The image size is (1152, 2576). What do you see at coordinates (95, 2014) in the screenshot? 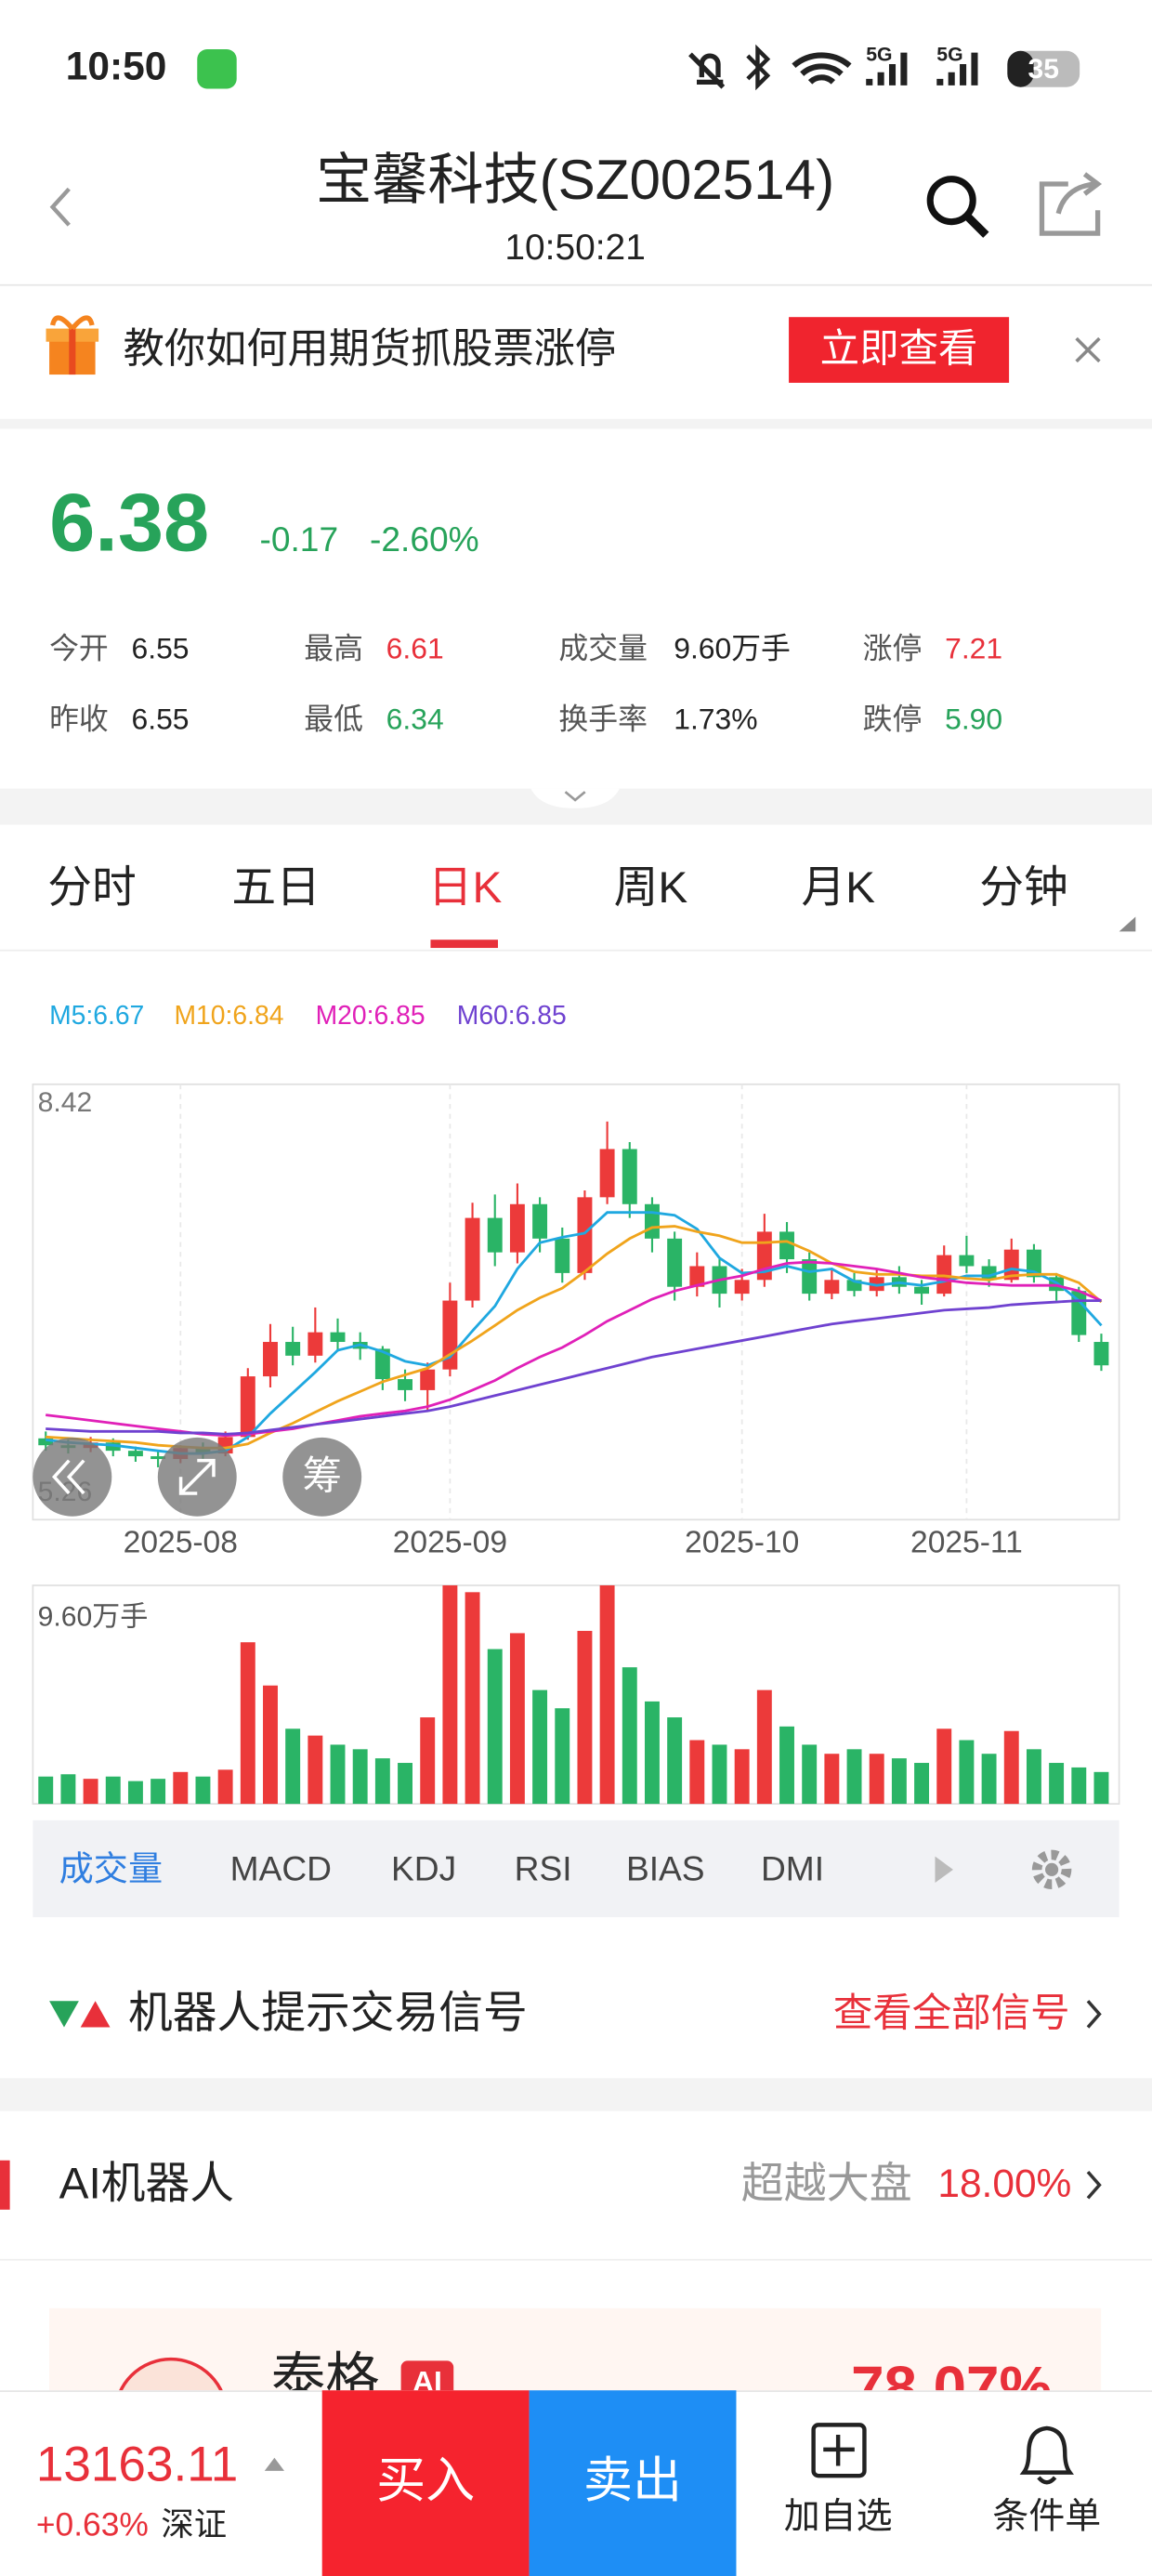
I see `up-icon` at bounding box center [95, 2014].